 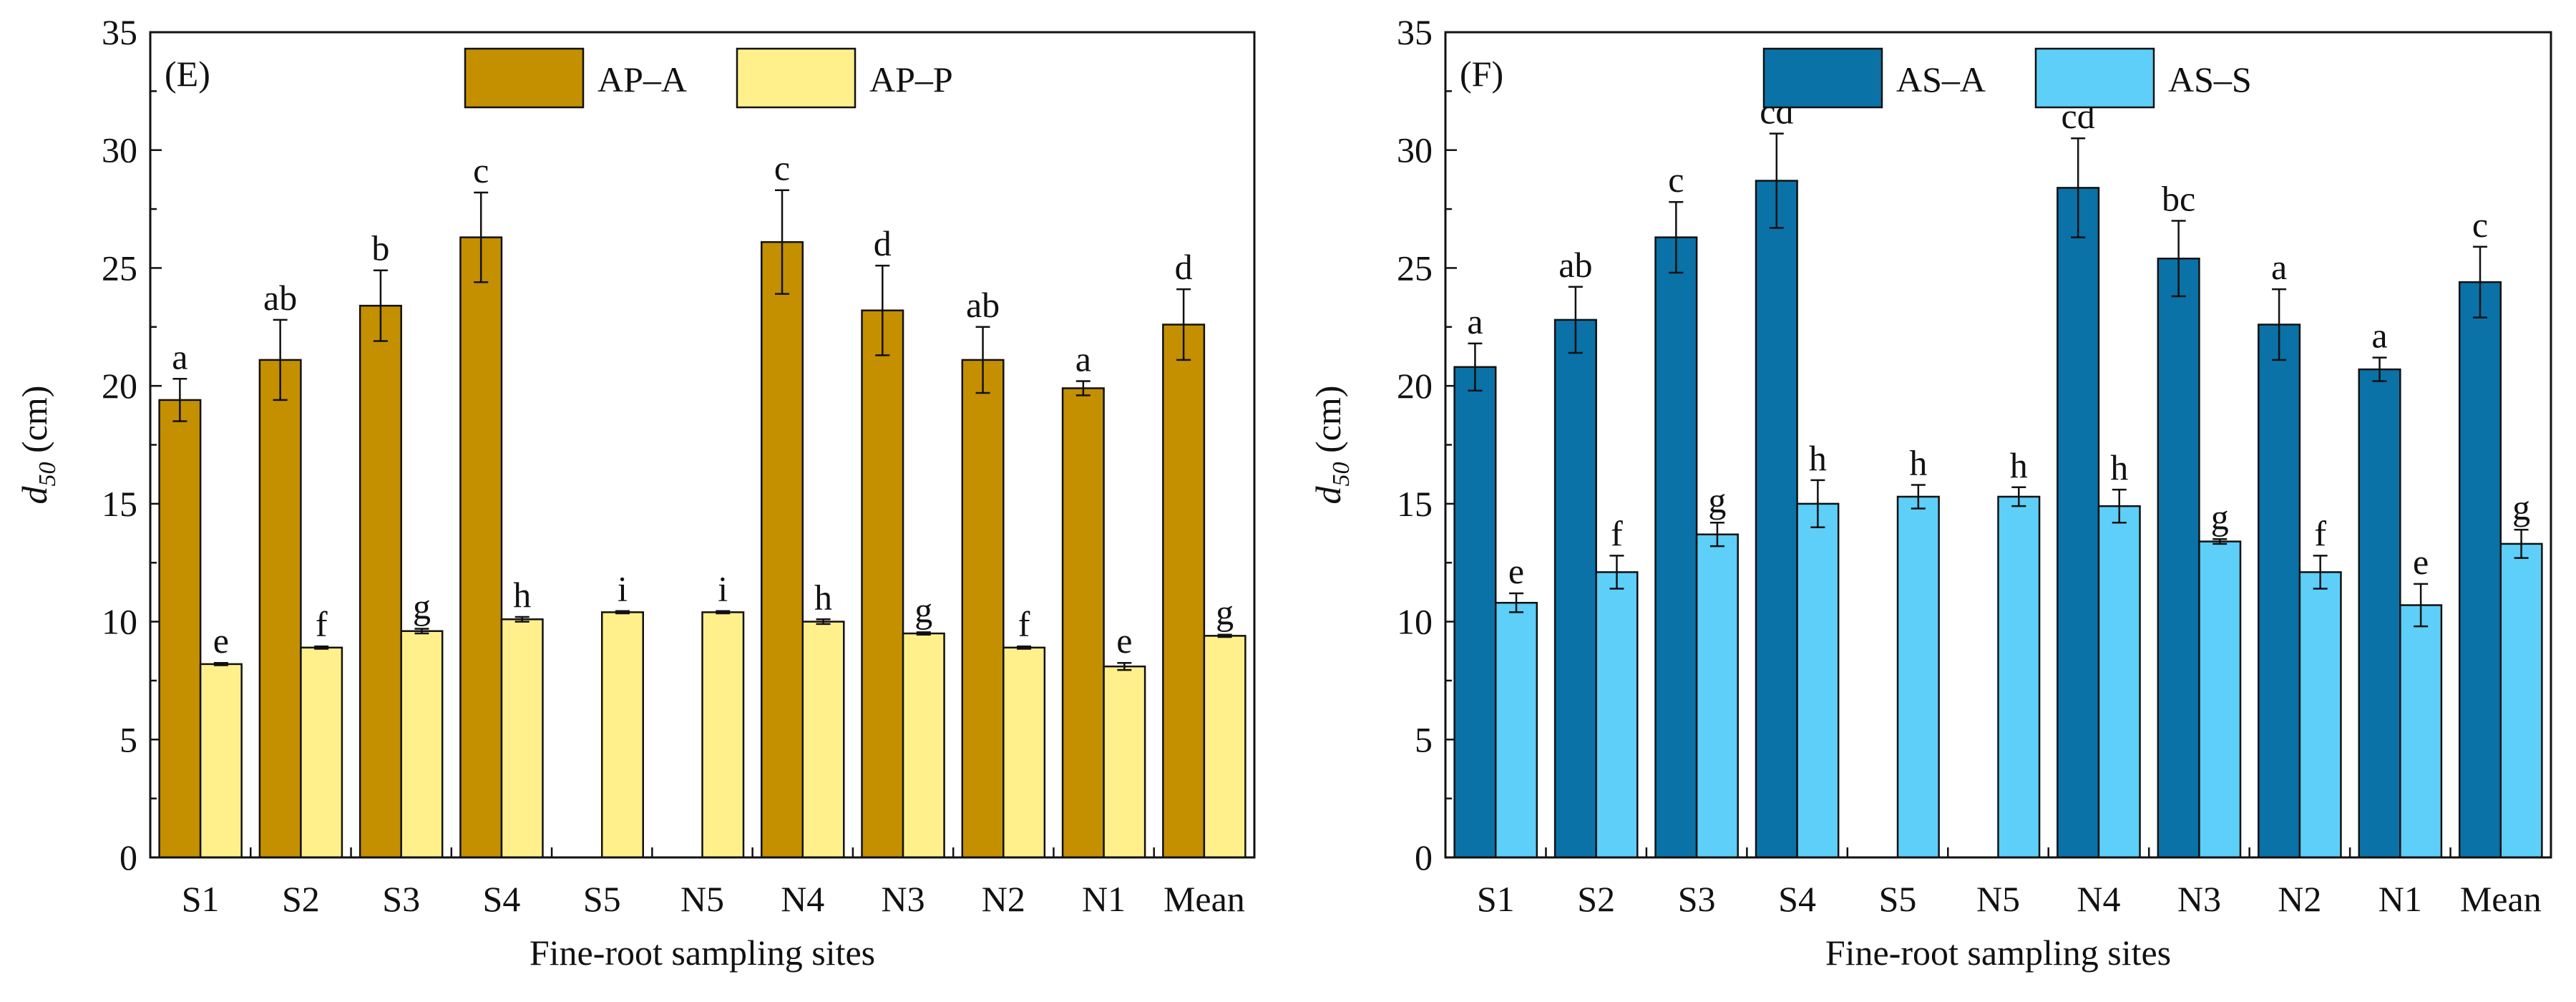 What do you see at coordinates (1697, 899) in the screenshot?
I see `x-tick-label: S3` at bounding box center [1697, 899].